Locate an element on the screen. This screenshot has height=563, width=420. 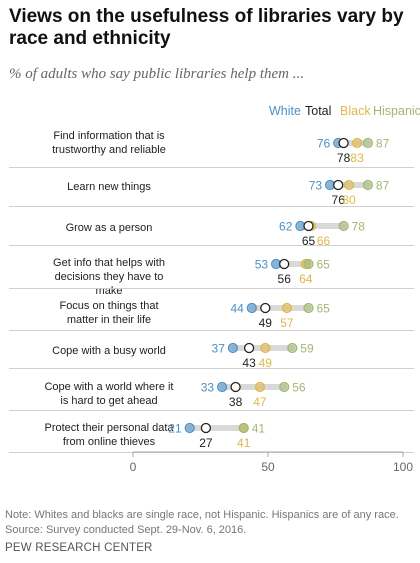
value-label-white: 73 is located at coordinates (316, 186).